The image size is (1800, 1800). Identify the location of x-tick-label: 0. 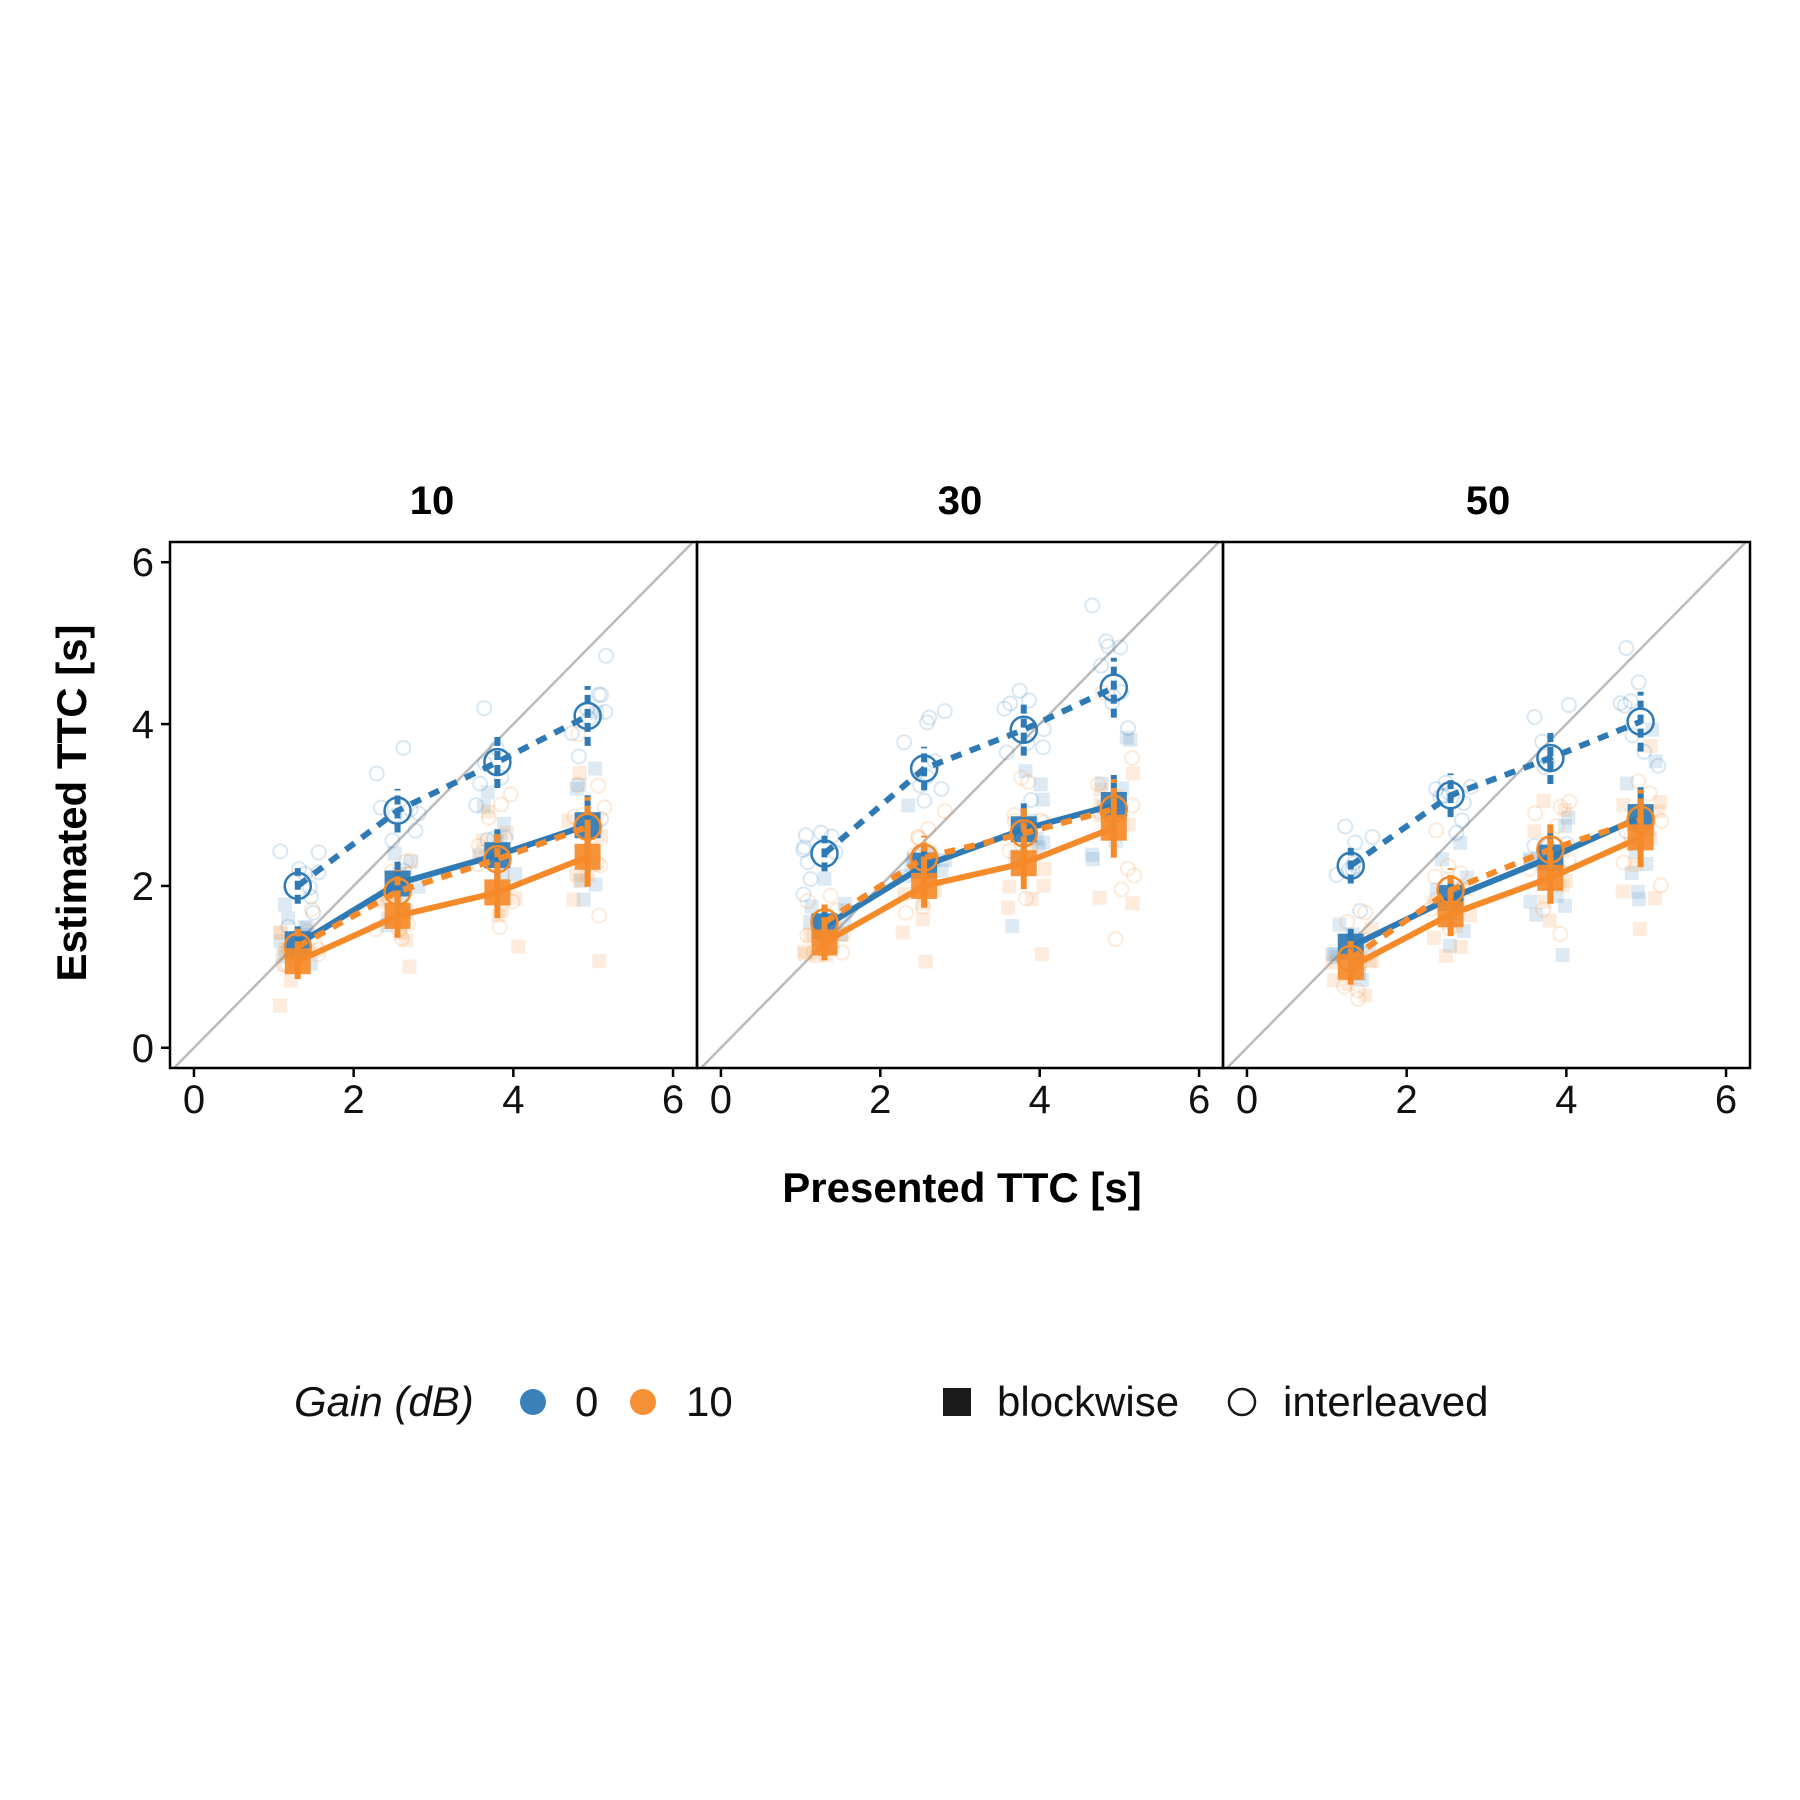
(721, 1100).